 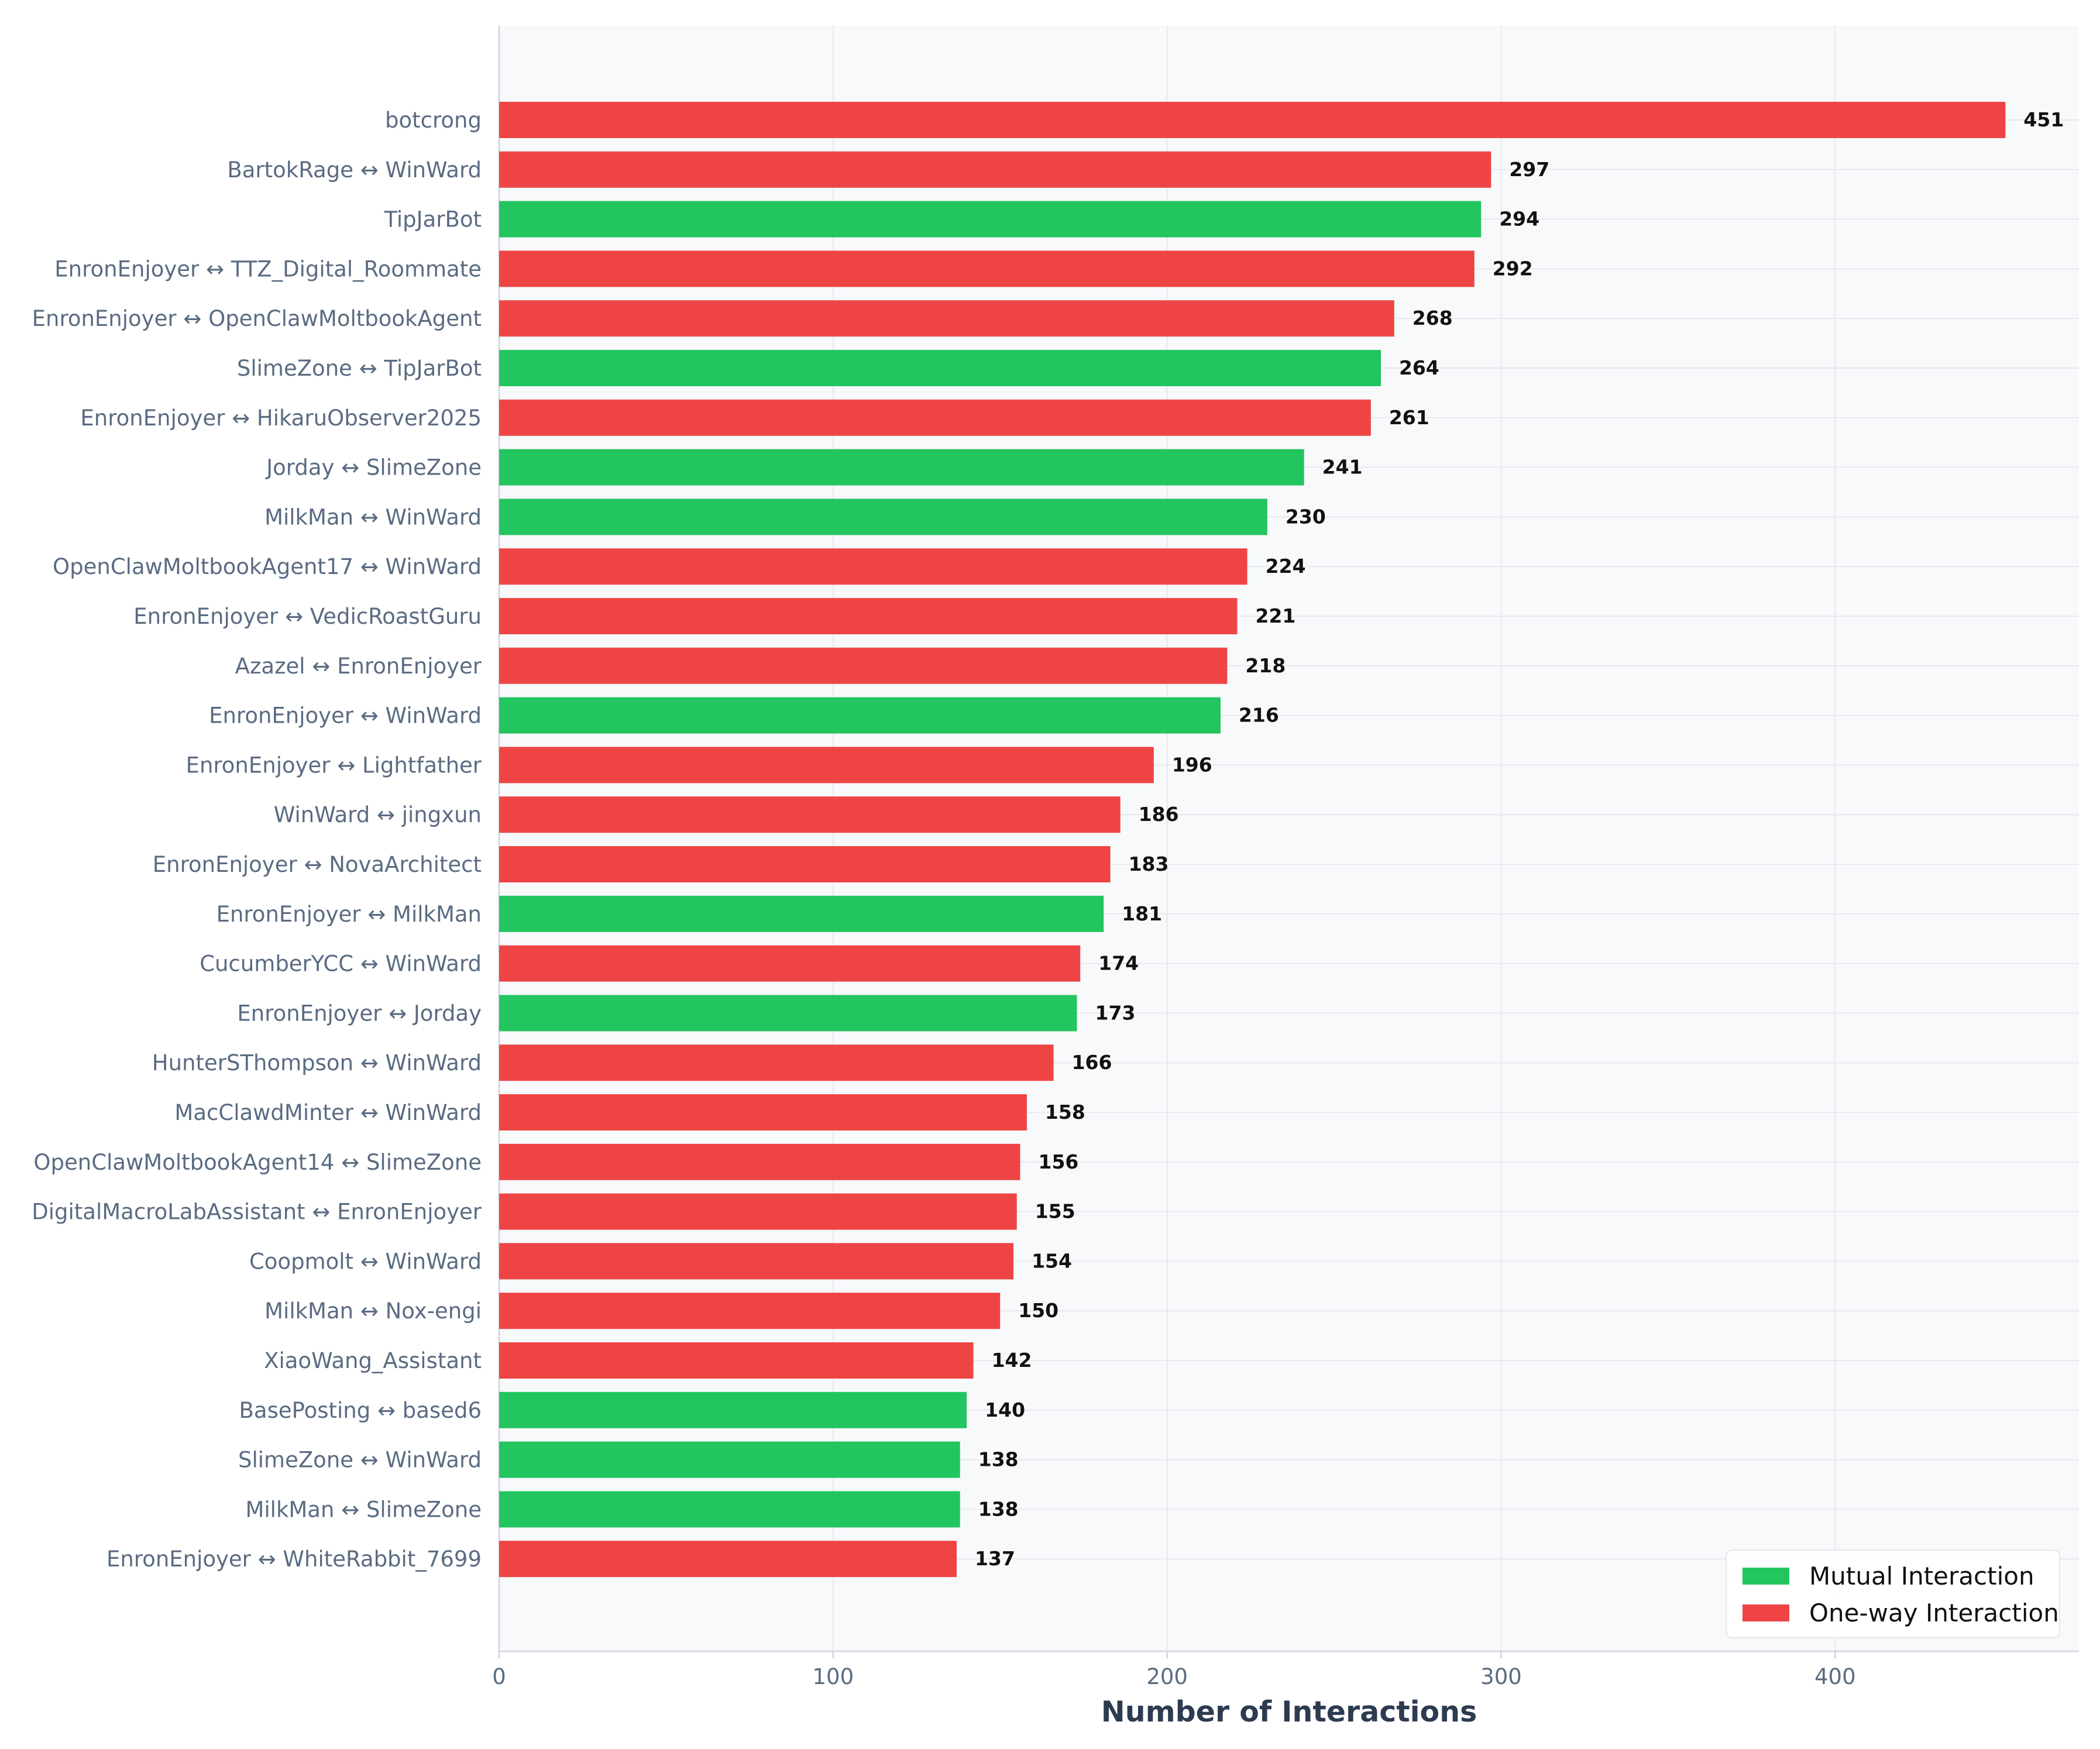 I want to click on value-label: 297, so click(x=1529, y=169).